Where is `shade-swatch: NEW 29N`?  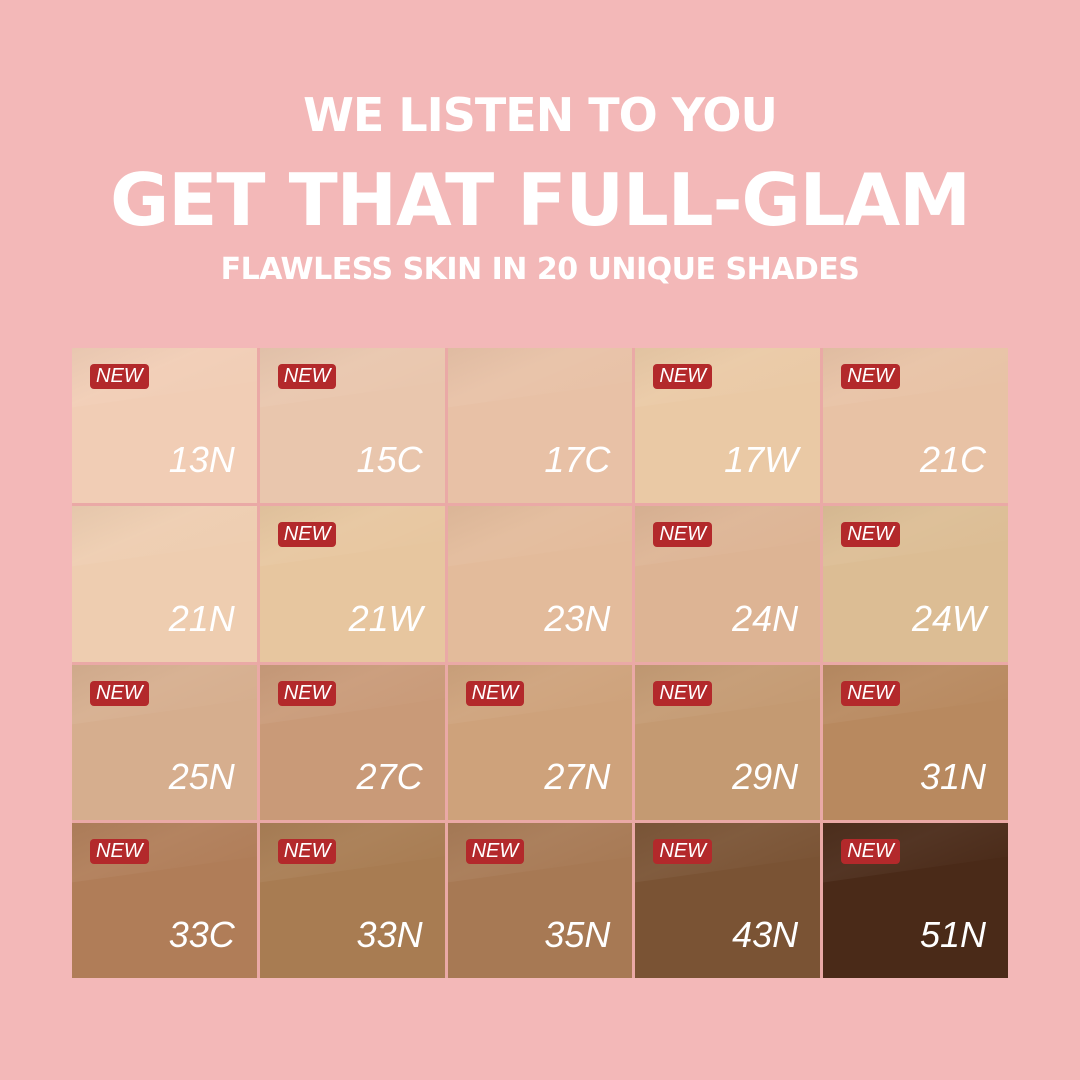 shade-swatch: NEW 29N is located at coordinates (728, 742).